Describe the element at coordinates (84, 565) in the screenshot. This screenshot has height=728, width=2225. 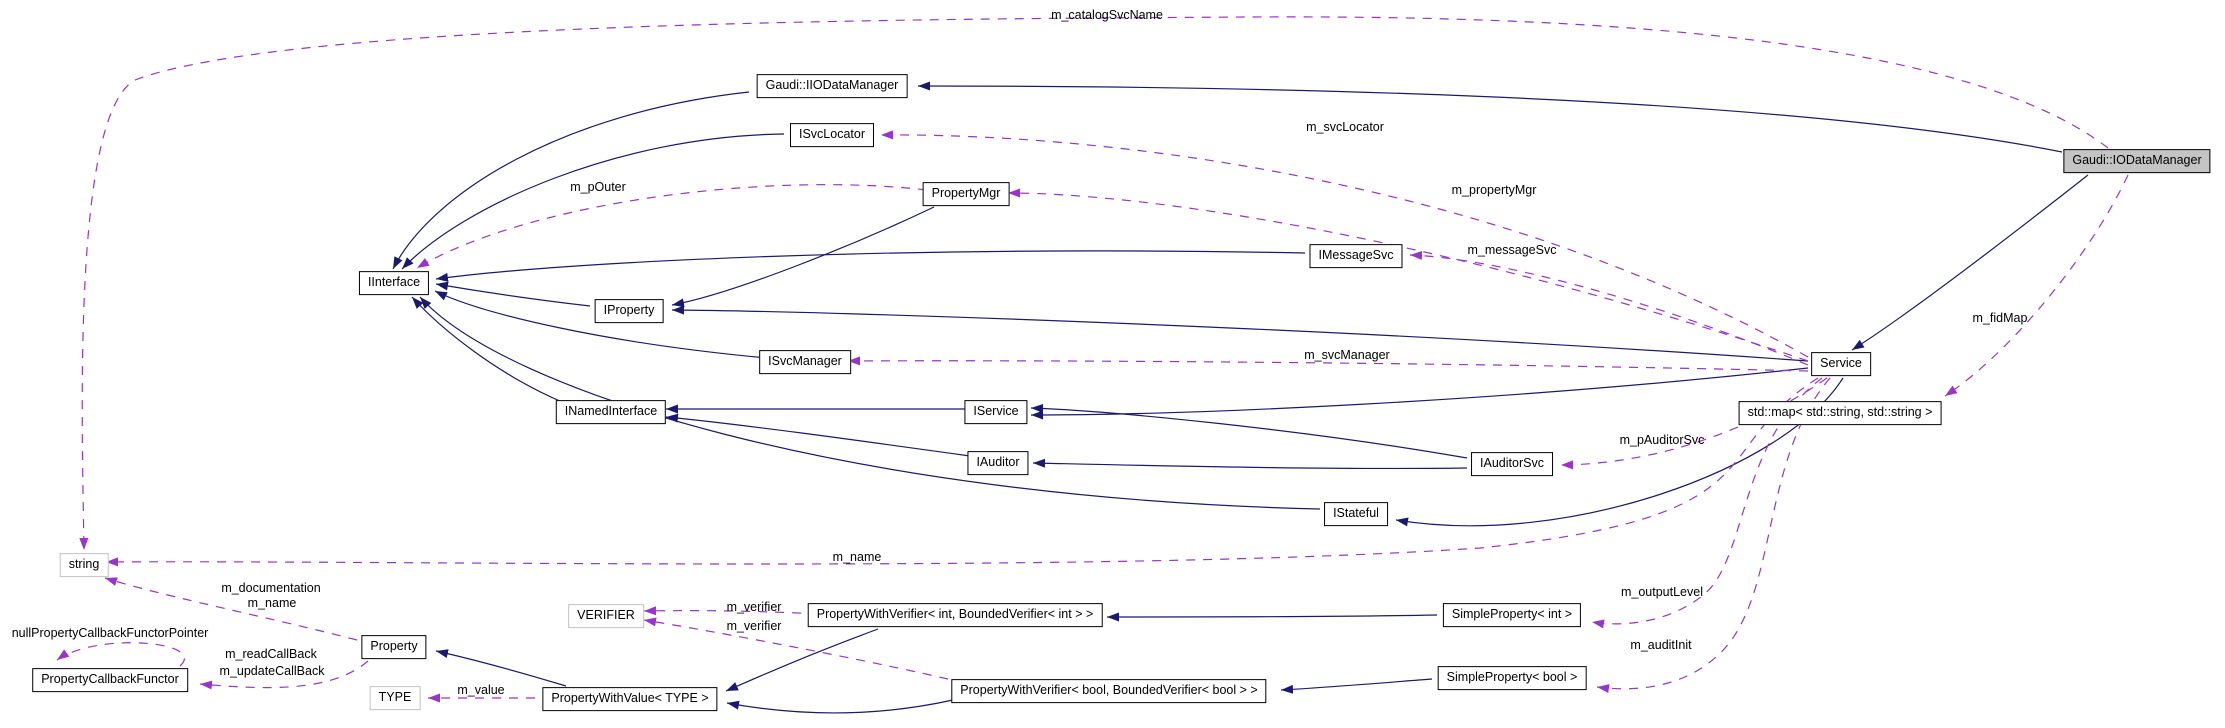
I see `node-string: string` at that location.